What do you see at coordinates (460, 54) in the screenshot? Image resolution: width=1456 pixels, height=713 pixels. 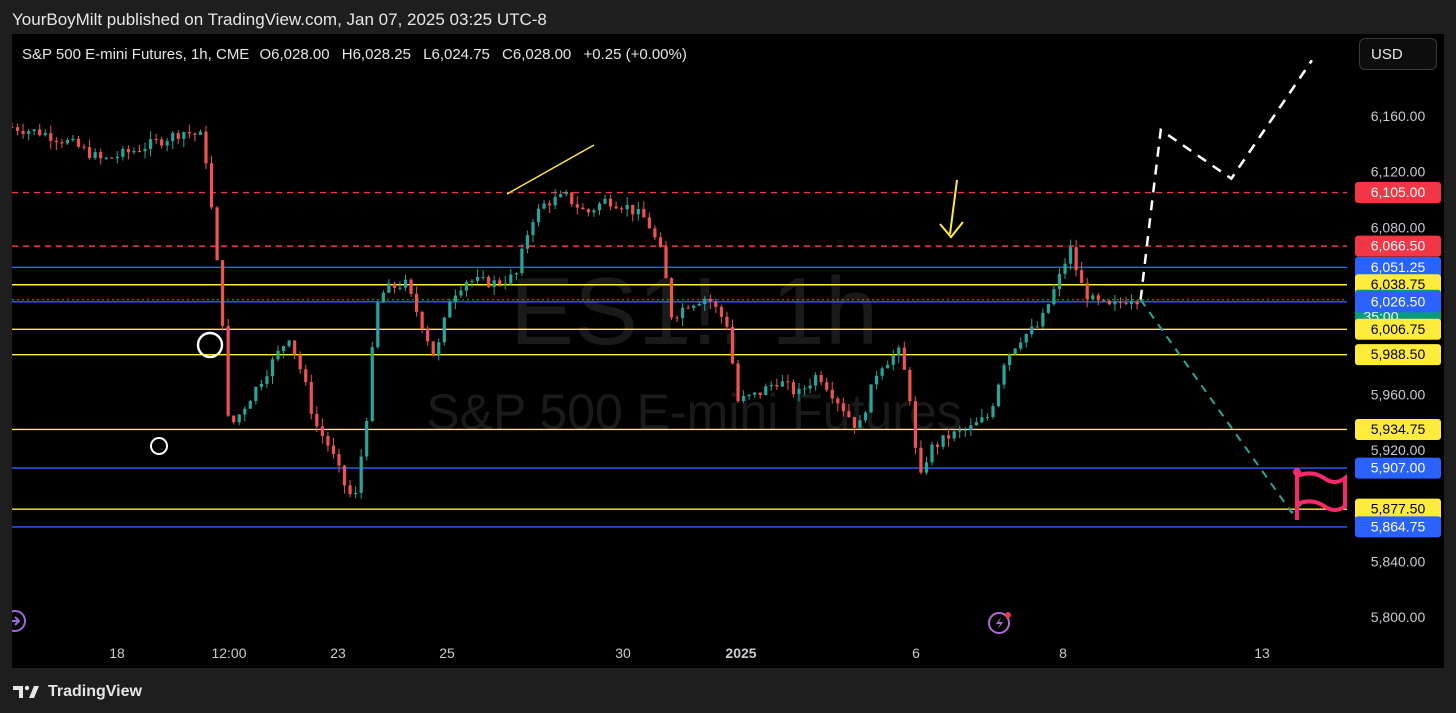 I see `low-value: 6,024.75` at bounding box center [460, 54].